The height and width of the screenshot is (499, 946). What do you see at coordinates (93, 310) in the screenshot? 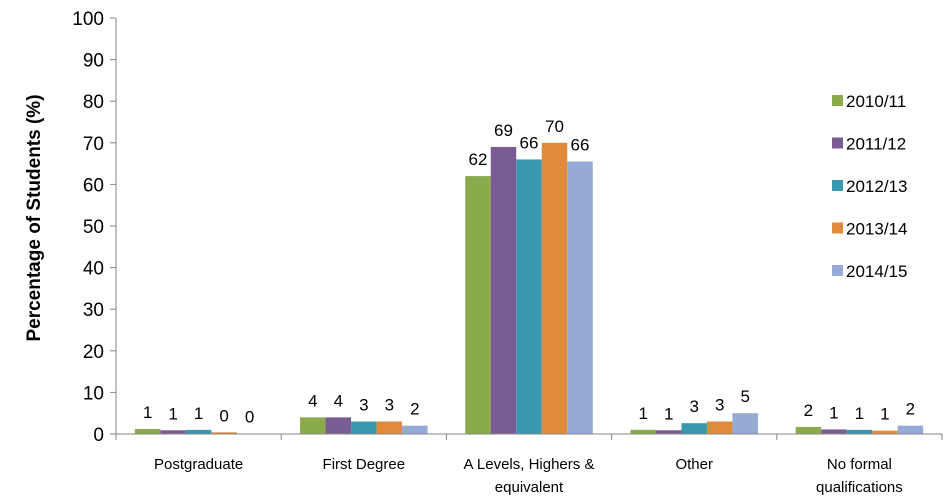
I see `y-tick-label: 30` at bounding box center [93, 310].